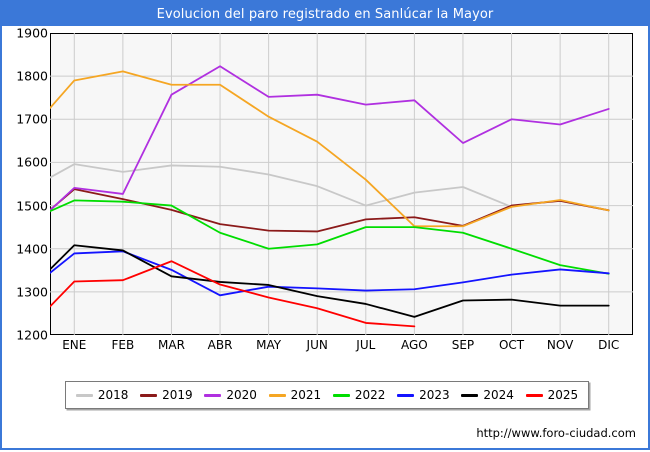 The height and width of the screenshot is (452, 650). I want to click on legend-item-2023: 2023, so click(423, 395).